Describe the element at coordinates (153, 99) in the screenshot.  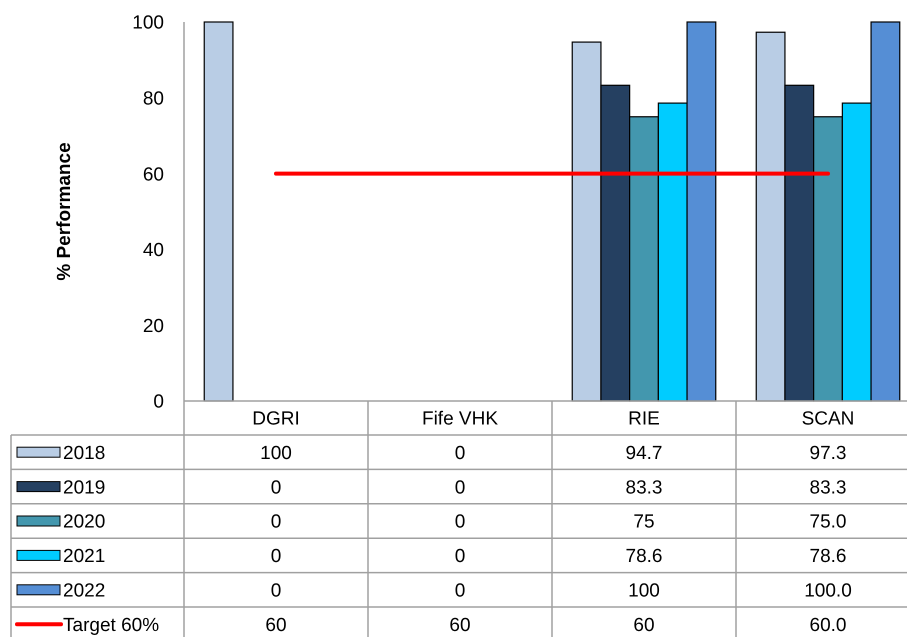
I see `y-tick-label: 80` at that location.